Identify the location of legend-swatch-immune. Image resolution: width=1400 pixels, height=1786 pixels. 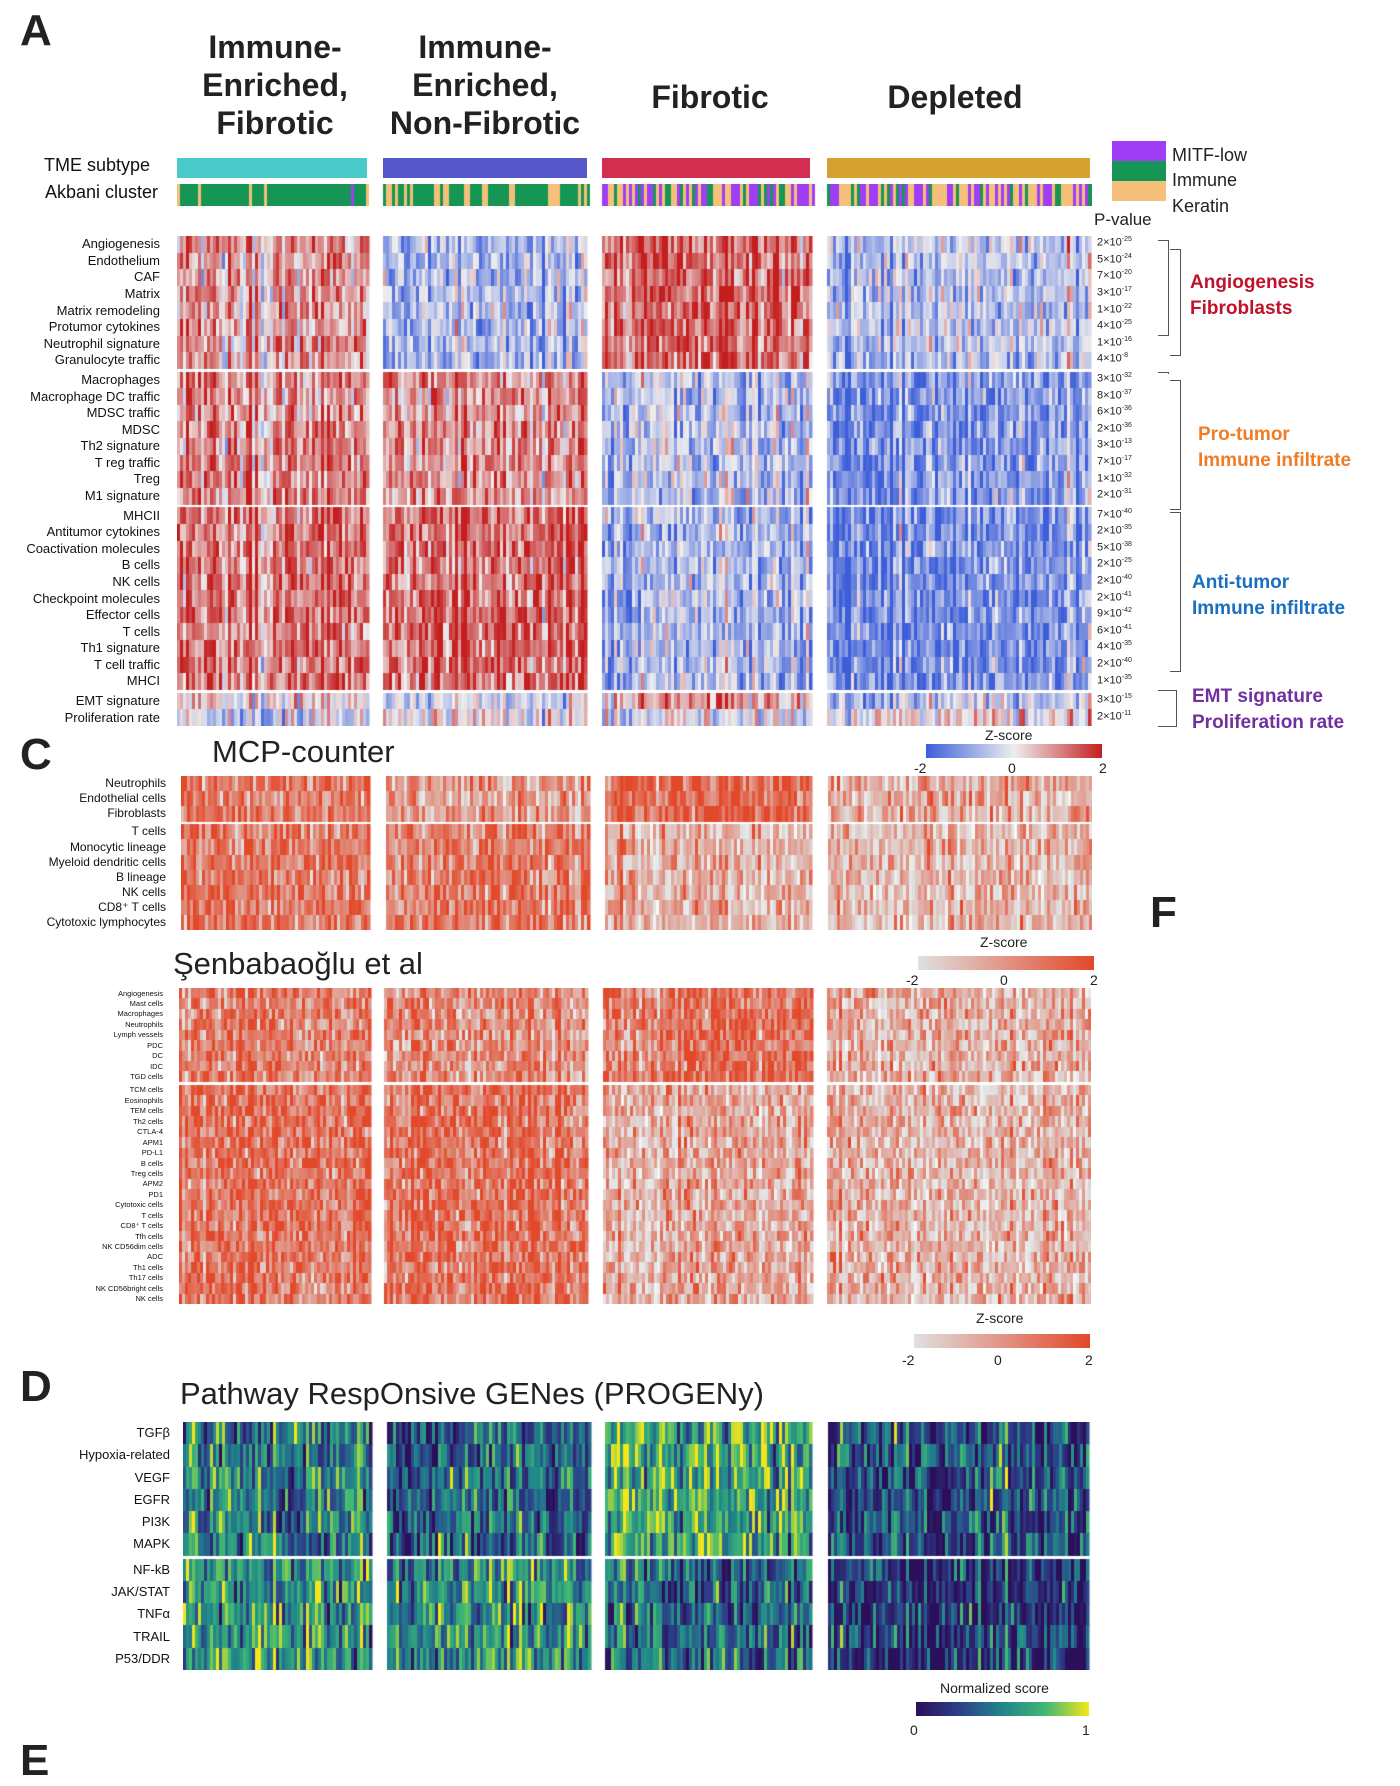
(1139, 171).